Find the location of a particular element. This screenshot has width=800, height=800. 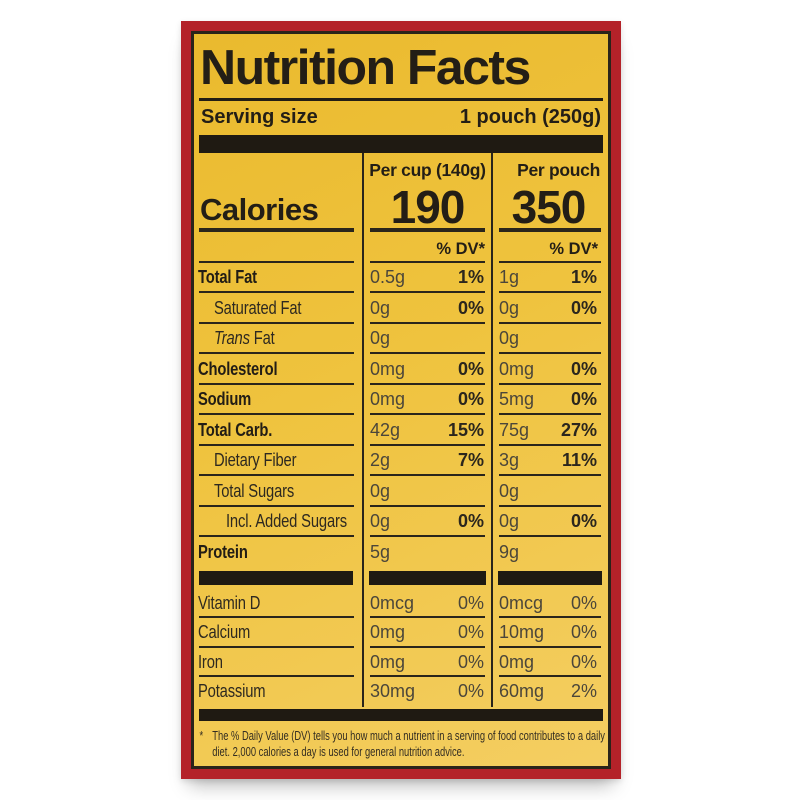

footnote-asterisk: * is located at coordinates (201, 735).